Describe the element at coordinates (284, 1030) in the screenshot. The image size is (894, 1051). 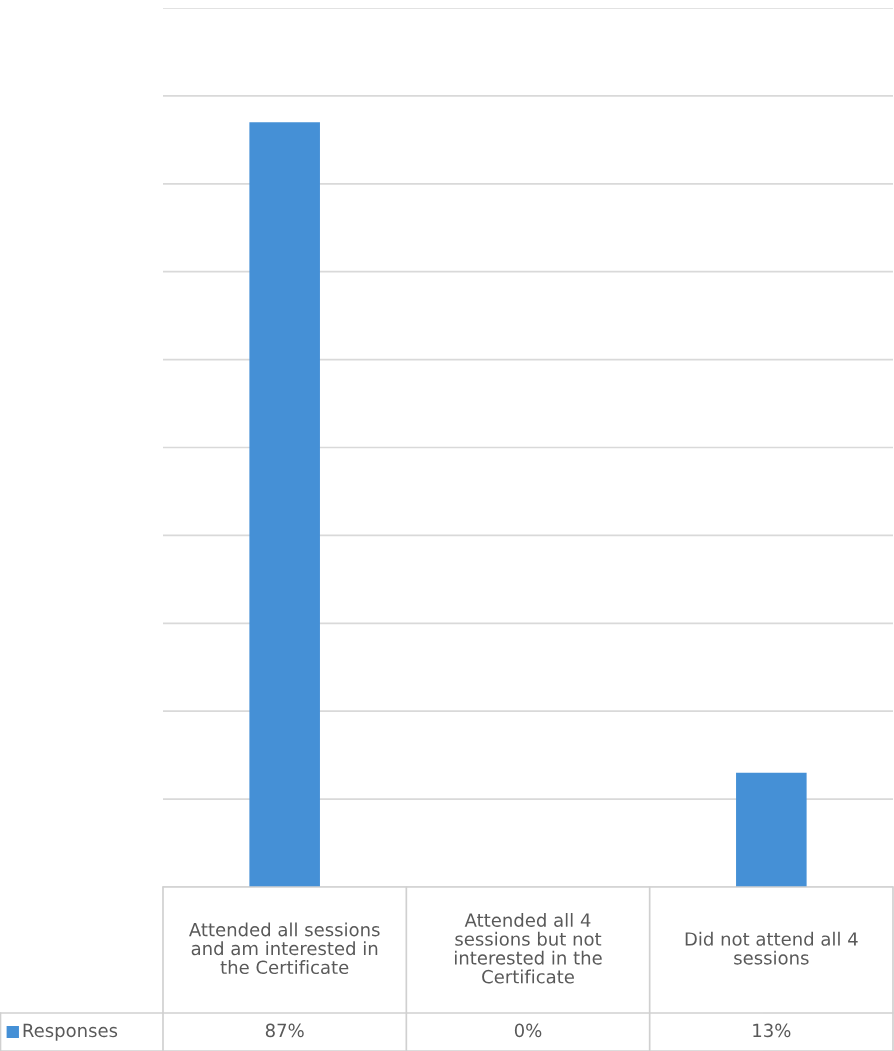
I see `data-label: 87%` at that location.